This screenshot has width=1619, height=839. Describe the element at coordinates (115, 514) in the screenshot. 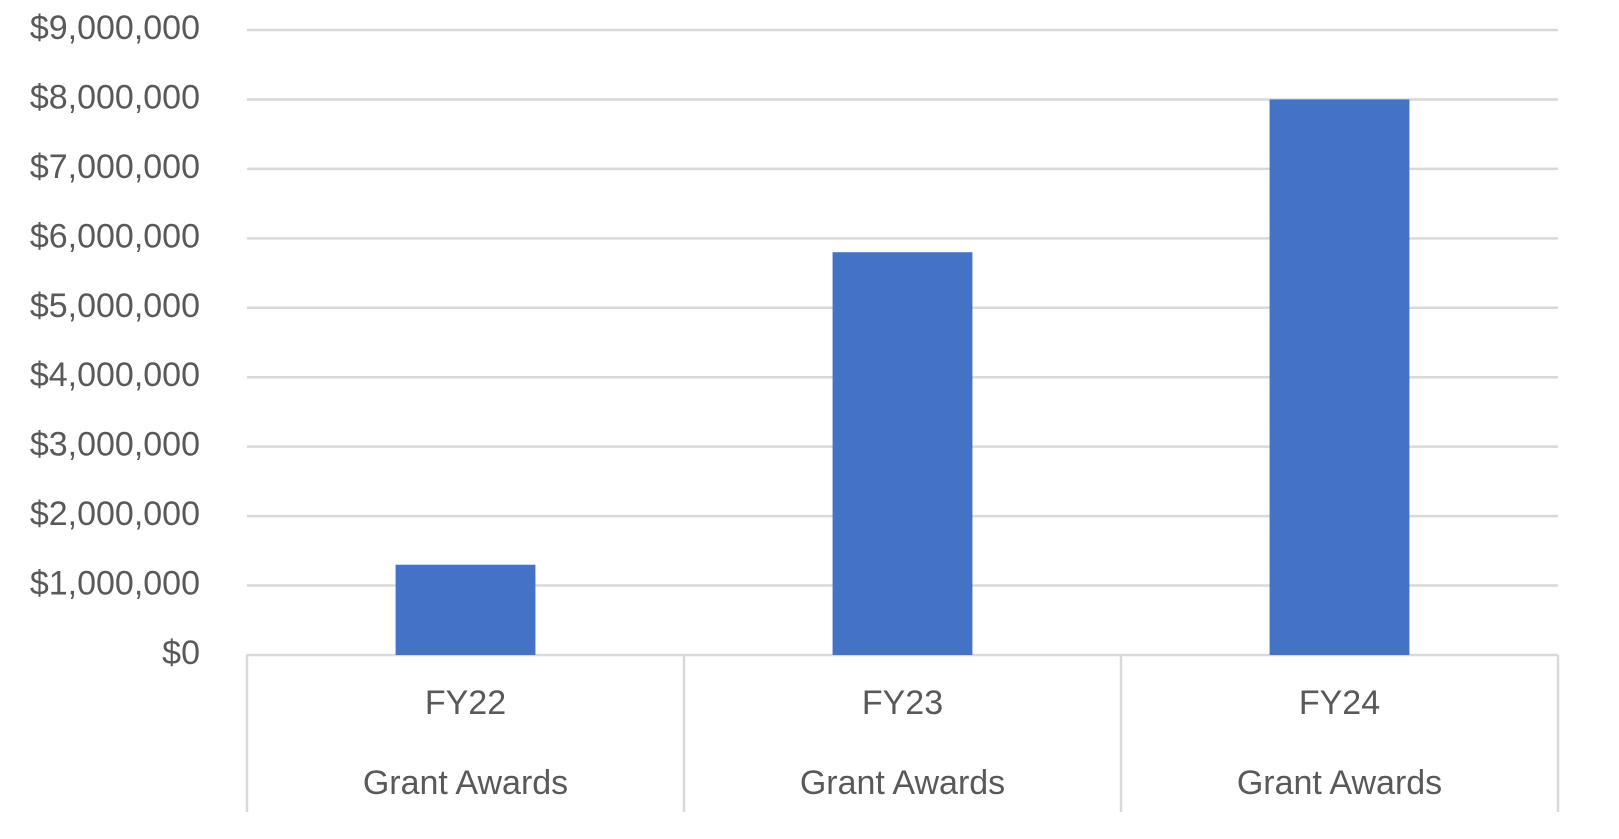

I see `y-tick-label: $2,000,000` at that location.